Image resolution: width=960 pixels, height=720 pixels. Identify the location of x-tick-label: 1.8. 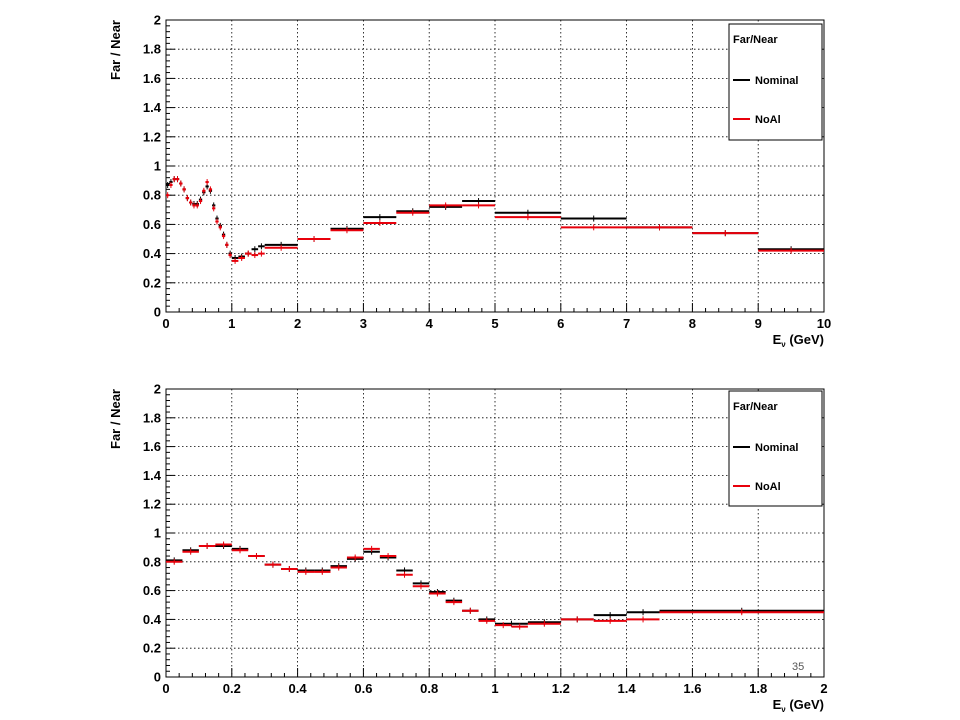
(758, 688).